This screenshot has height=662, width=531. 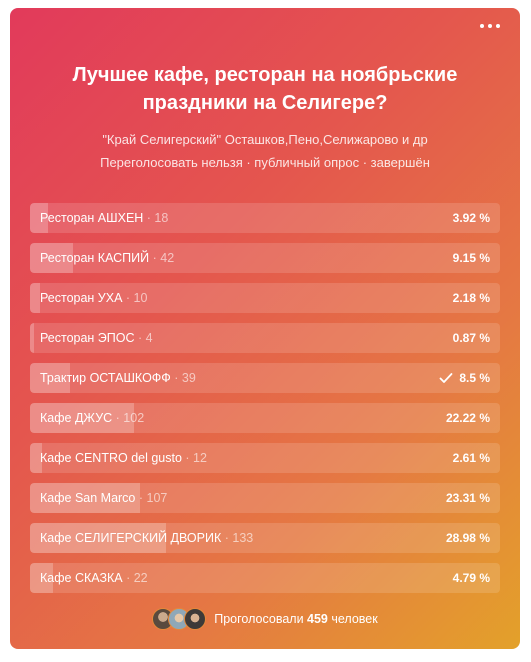 What do you see at coordinates (194, 458) in the screenshot?
I see `option-vote-count: · 12` at bounding box center [194, 458].